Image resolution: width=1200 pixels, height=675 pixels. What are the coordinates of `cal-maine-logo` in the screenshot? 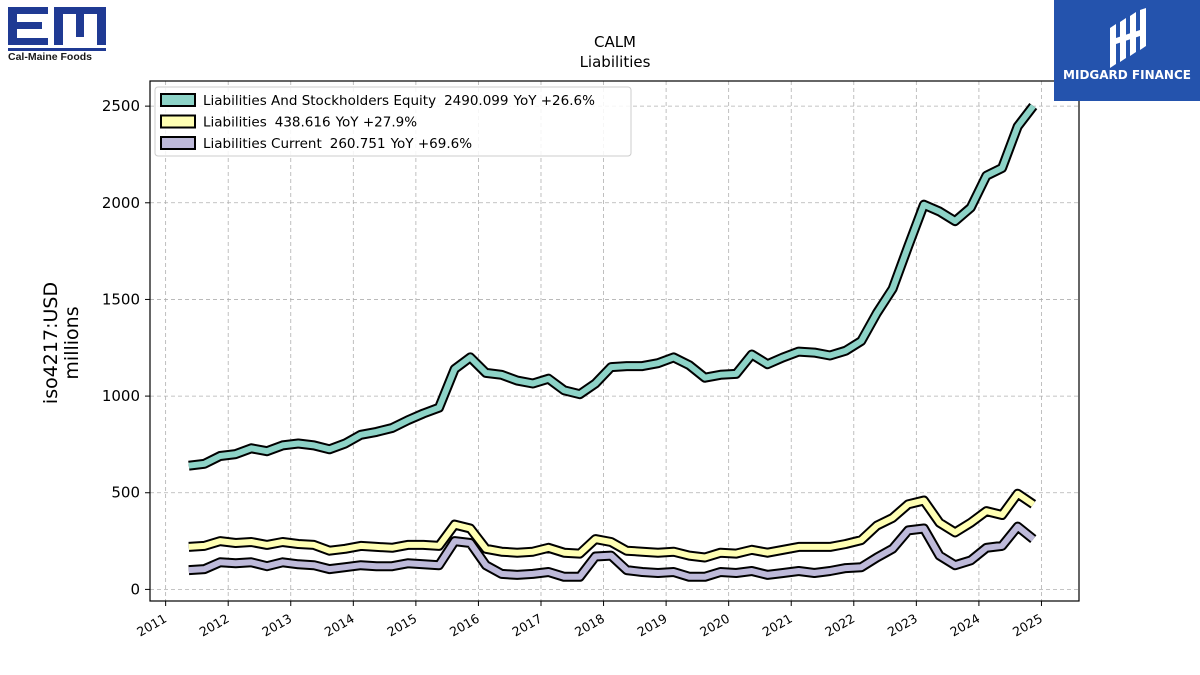 It's located at (57, 29).